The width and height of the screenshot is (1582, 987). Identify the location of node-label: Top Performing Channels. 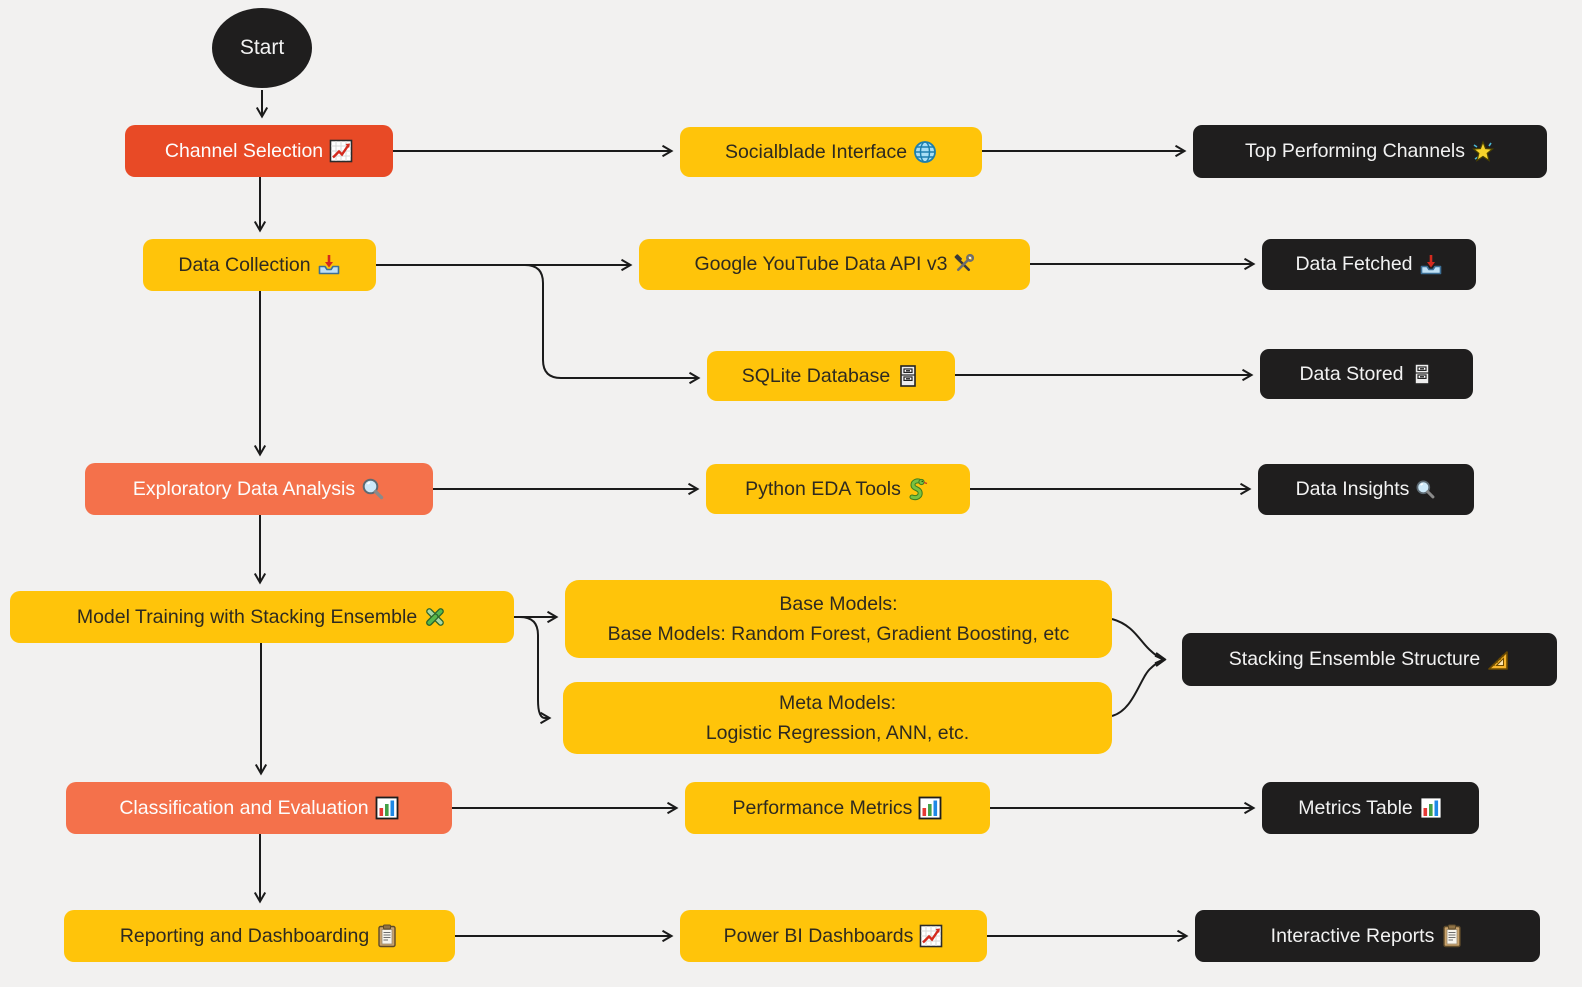
(1355, 151).